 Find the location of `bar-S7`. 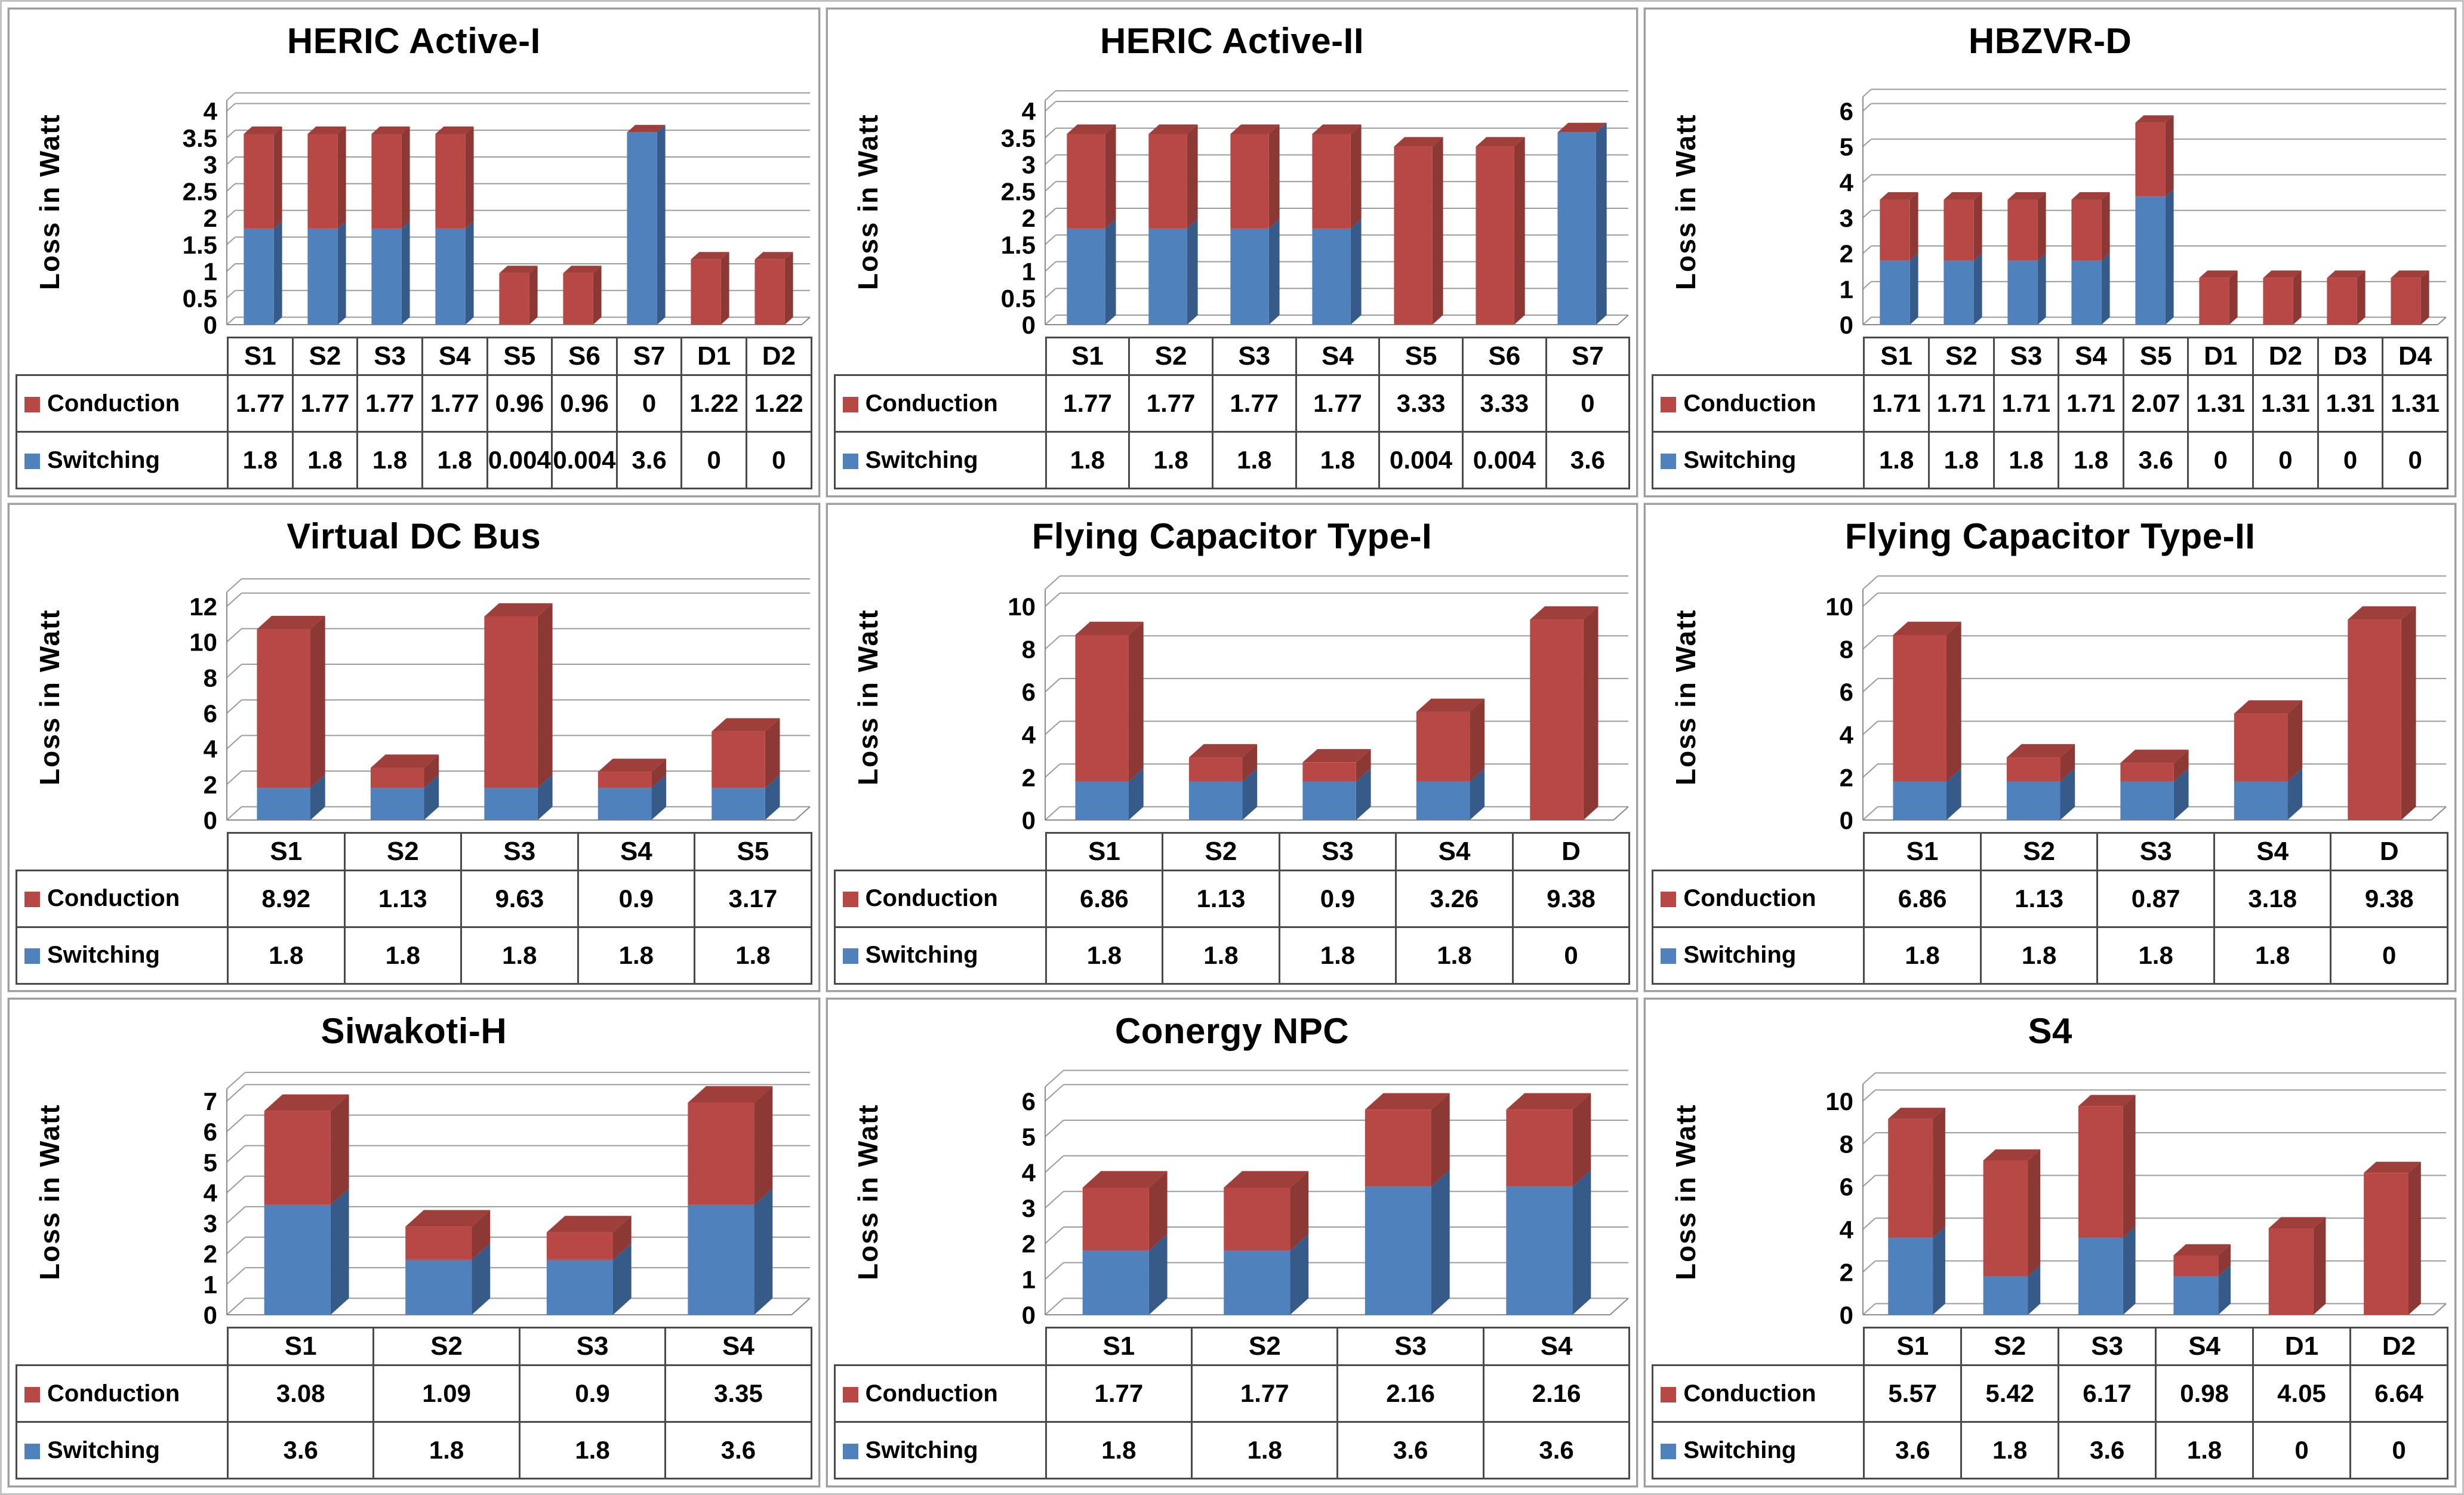

bar-S7 is located at coordinates (1582, 223).